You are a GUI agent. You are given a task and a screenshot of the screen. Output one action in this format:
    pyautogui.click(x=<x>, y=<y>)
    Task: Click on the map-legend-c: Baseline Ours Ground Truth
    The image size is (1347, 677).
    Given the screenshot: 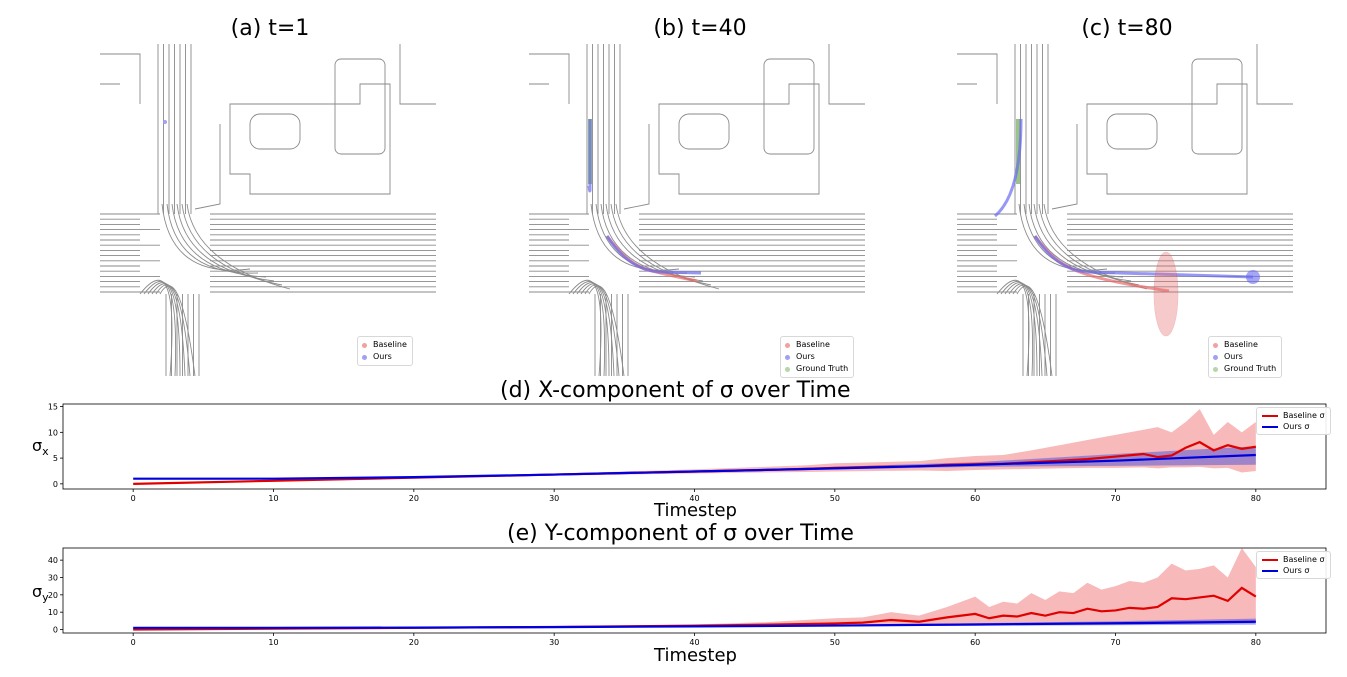 What is the action you would take?
    pyautogui.click(x=1245, y=357)
    